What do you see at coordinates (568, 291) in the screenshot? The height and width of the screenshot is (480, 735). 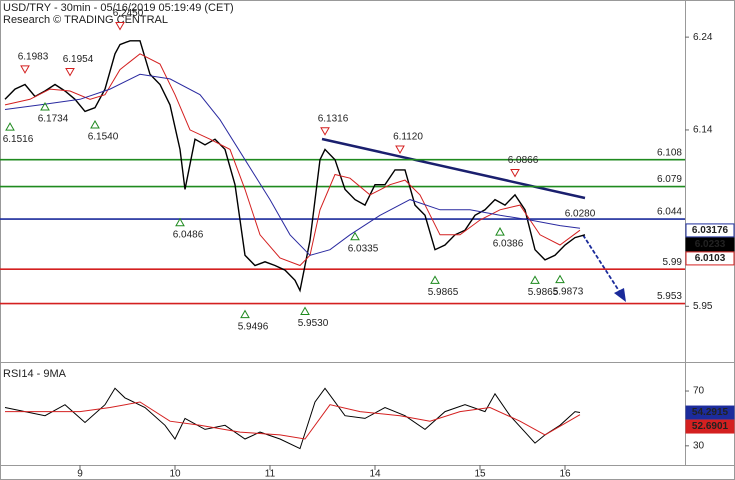 I see `low-label: 5.9873` at bounding box center [568, 291].